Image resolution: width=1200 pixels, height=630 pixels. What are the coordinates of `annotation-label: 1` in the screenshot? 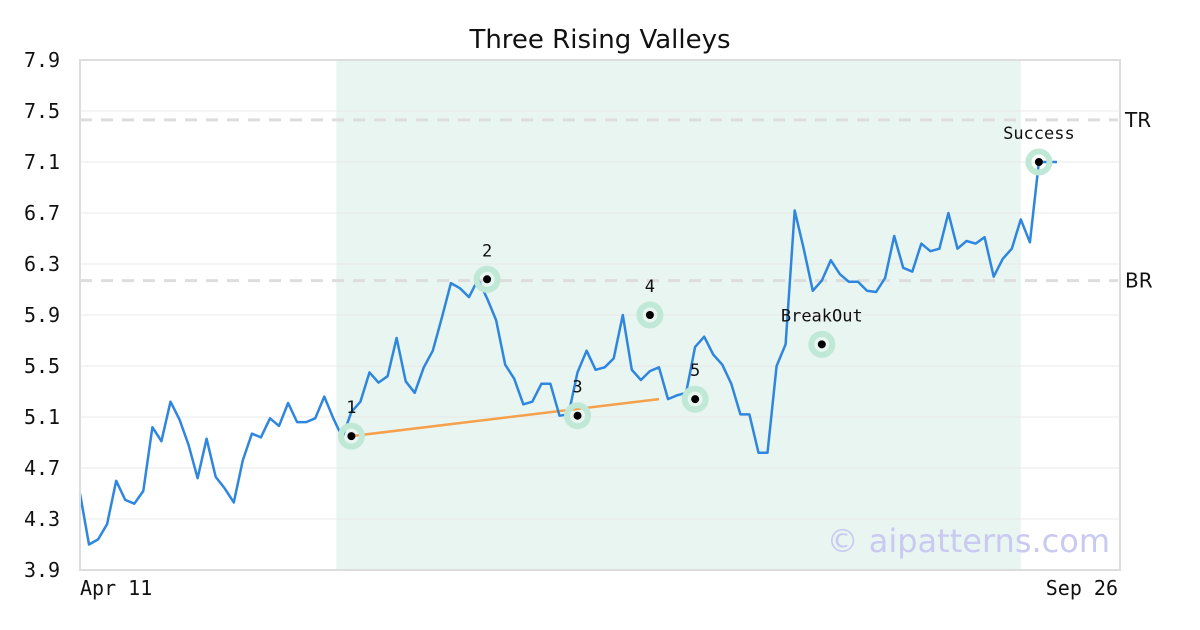 It's located at (351, 408).